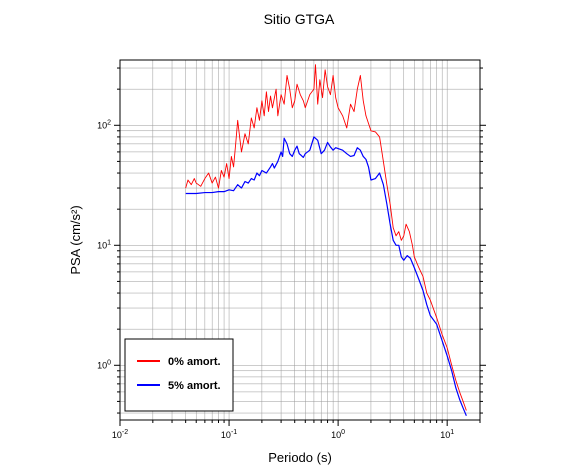  I want to click on y-tick-label: 10⁰, so click(104, 364).